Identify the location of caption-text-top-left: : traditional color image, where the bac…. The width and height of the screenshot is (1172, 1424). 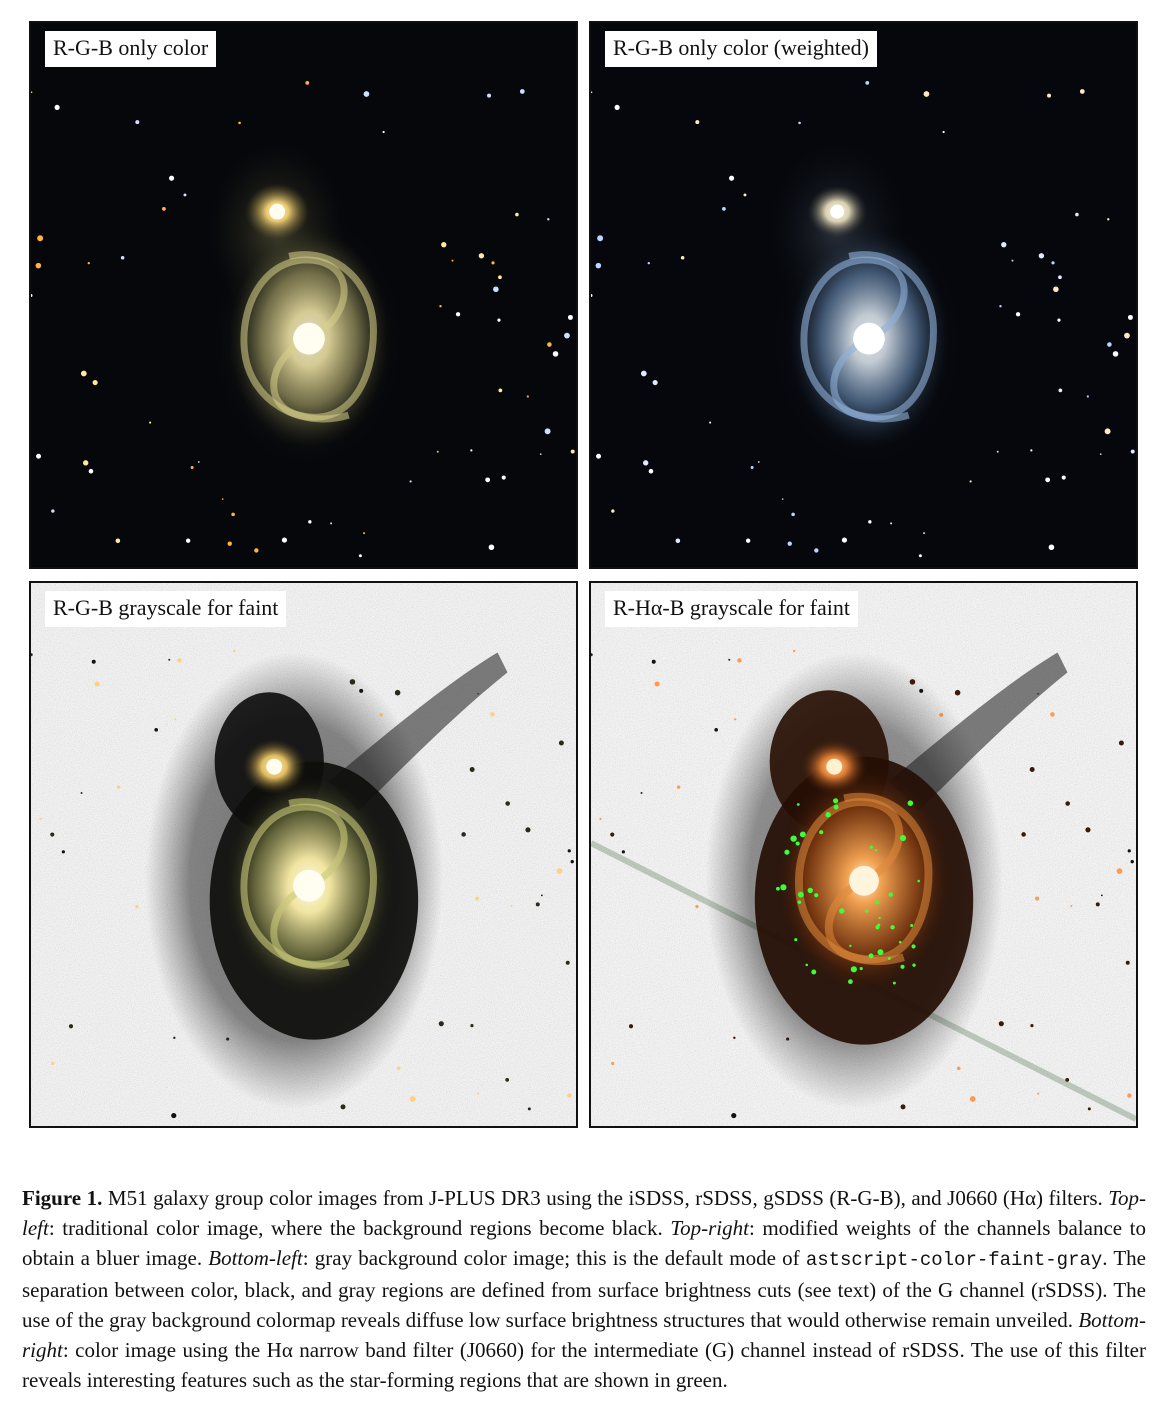
(355, 1228).